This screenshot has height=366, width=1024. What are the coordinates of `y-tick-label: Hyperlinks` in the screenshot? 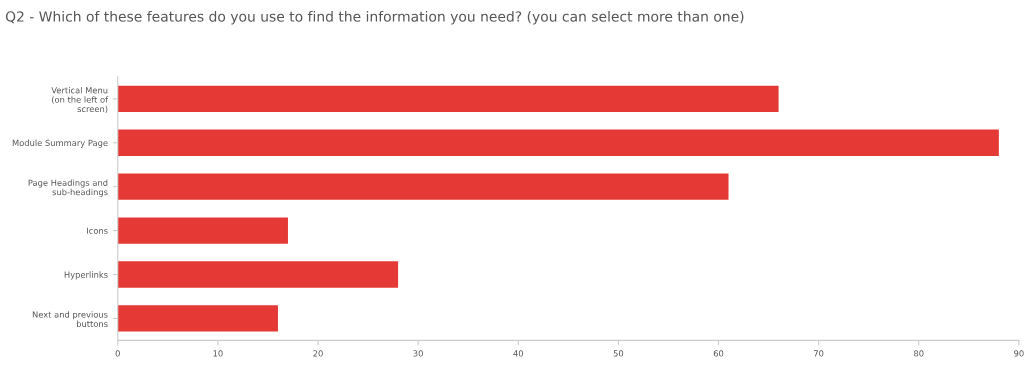 It's located at (86, 275).